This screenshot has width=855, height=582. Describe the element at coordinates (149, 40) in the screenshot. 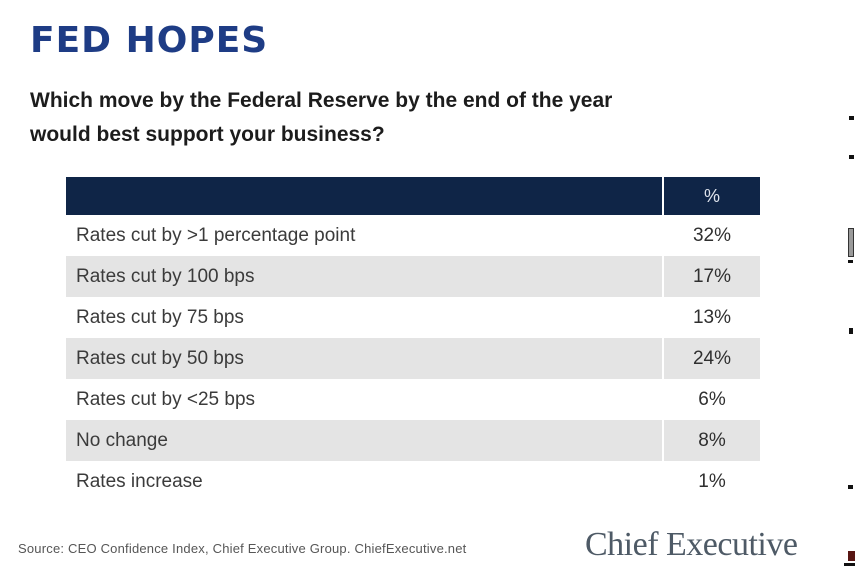

I see `chart-title: FED HOPES` at that location.